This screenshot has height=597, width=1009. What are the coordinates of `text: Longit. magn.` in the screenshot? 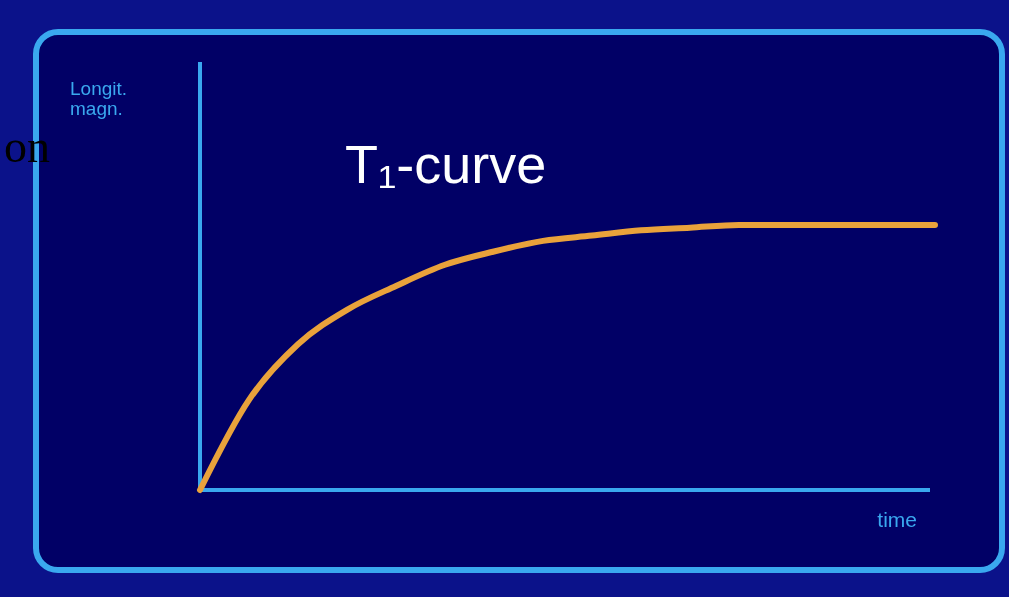 It's located at (99, 98).